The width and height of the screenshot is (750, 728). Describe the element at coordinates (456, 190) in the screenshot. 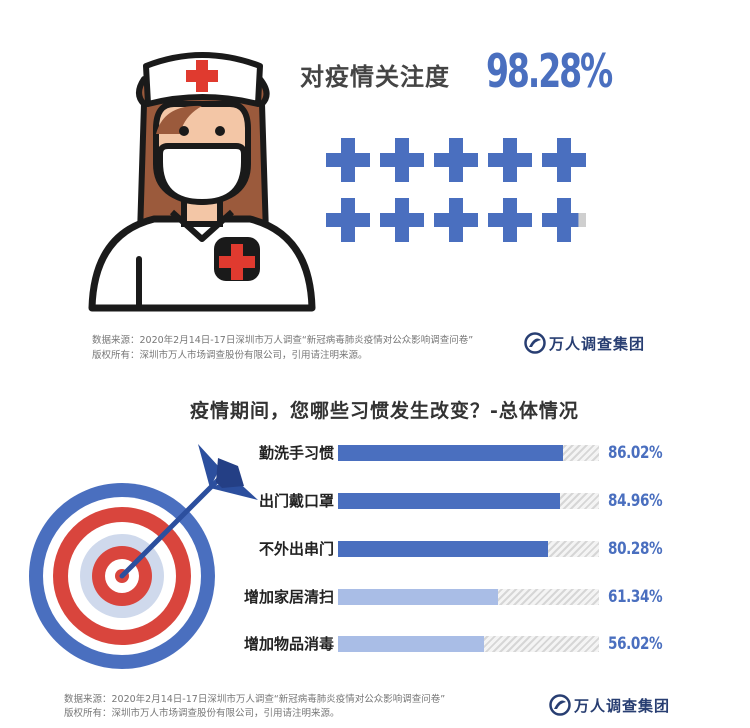

I see `concern-cross-pictogram` at that location.